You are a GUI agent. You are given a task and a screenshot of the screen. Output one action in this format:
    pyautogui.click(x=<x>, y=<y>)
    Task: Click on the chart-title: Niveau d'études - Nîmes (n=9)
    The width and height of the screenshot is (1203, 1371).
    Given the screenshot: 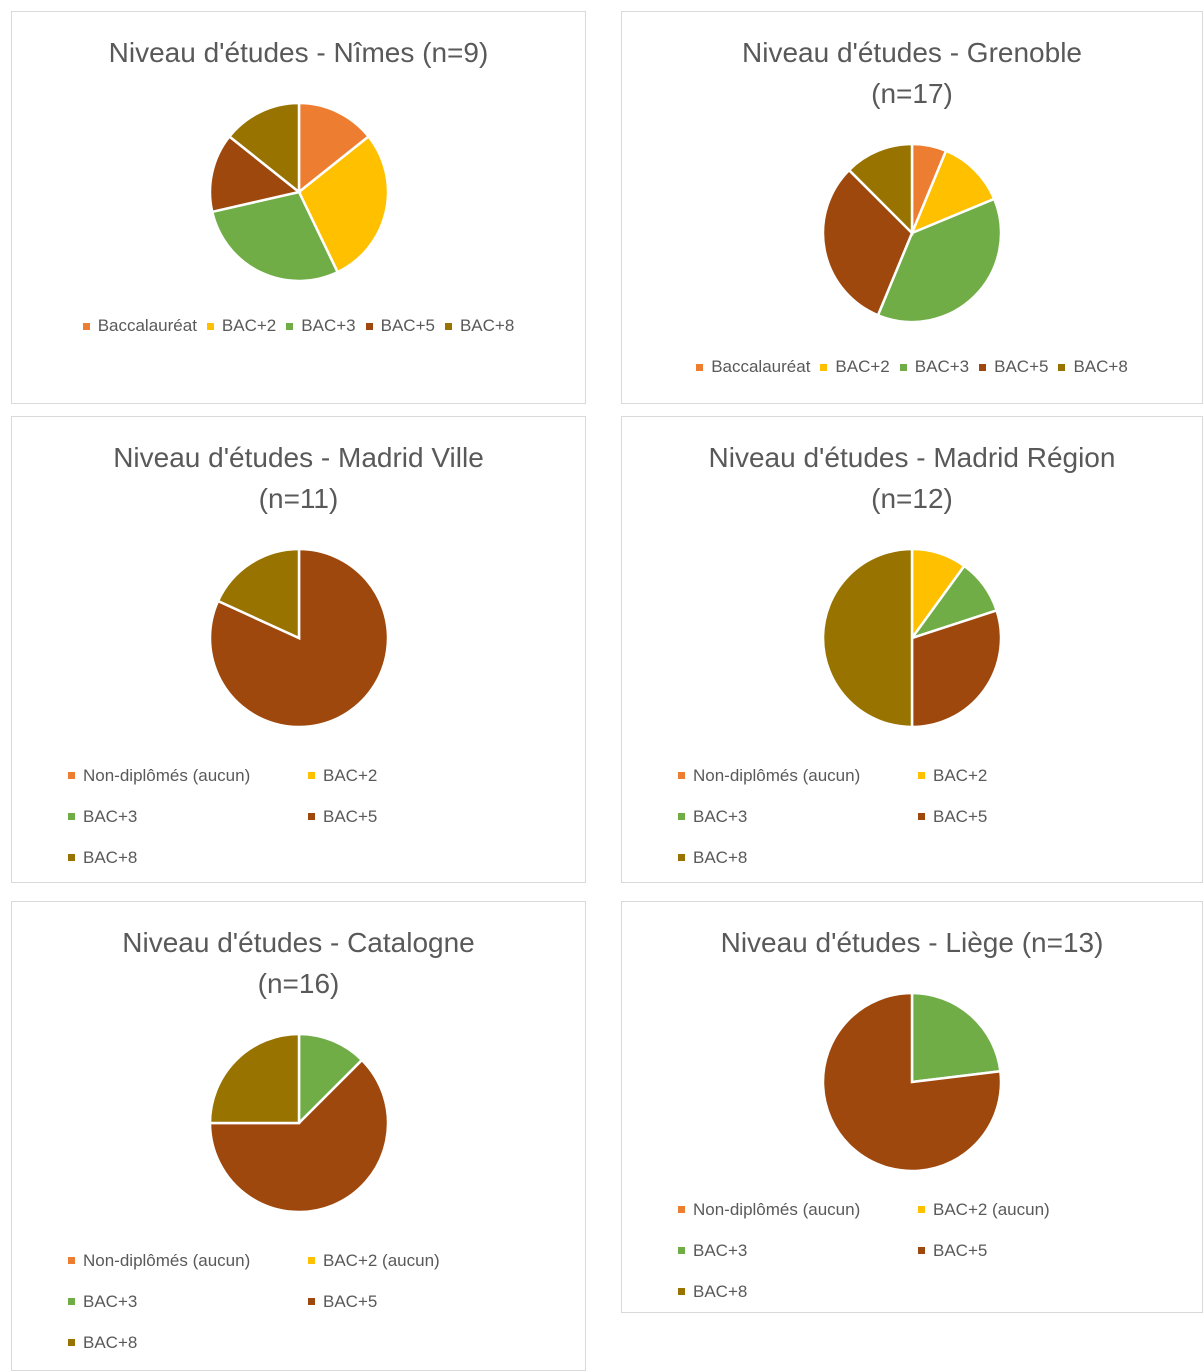 What is the action you would take?
    pyautogui.click(x=298, y=52)
    